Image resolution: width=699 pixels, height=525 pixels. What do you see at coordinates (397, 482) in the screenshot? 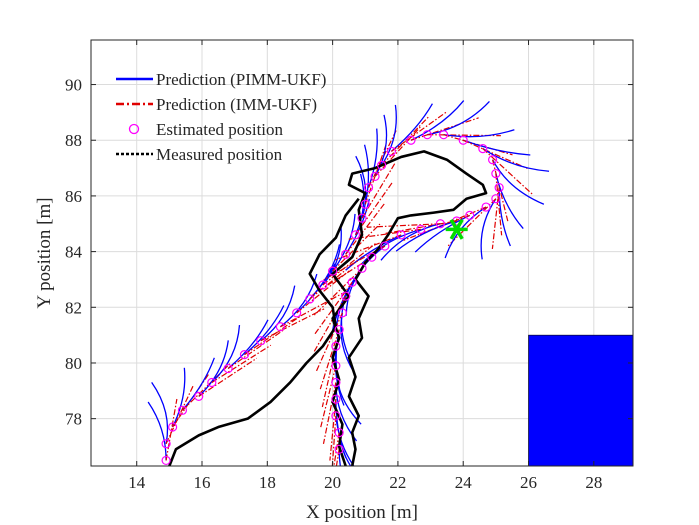
I see `x-tick-label: 22` at bounding box center [397, 482].